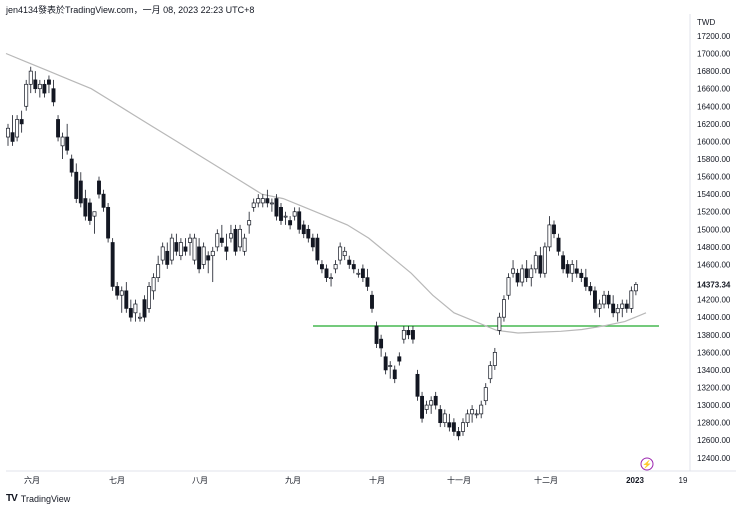  I want to click on tradingview-footer: TV TradingView, so click(38, 498).